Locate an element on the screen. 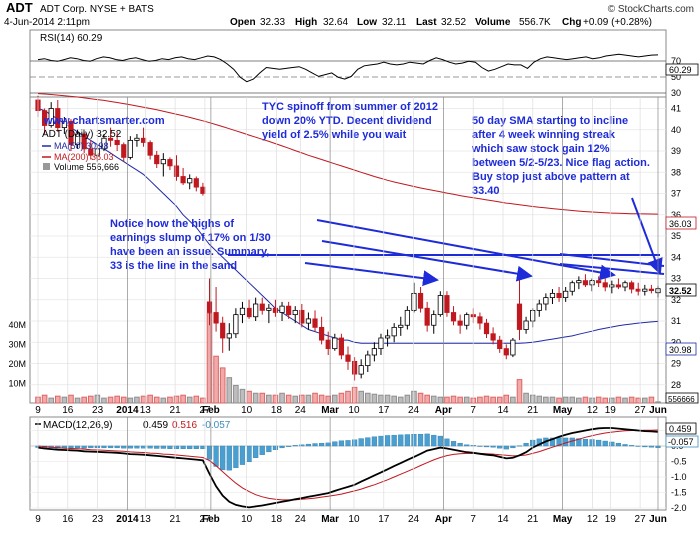  x-axis-bottom-label: 21 is located at coordinates (176, 519).